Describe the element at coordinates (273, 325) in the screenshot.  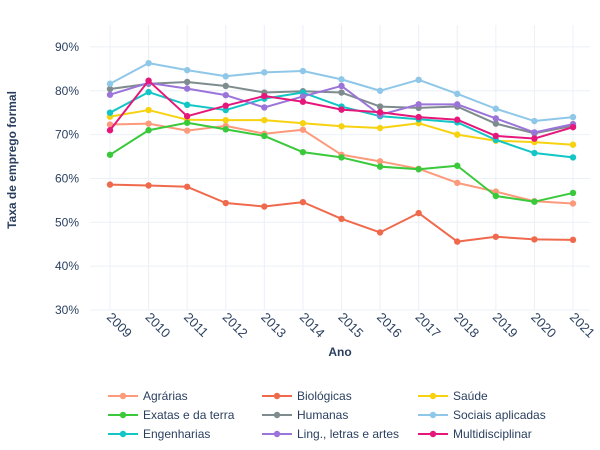
I see `x-tick-label: 2013` at that location.